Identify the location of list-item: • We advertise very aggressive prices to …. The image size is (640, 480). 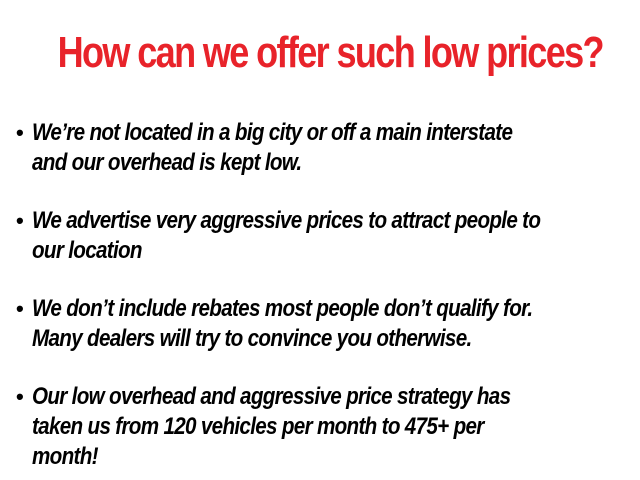
(278, 235).